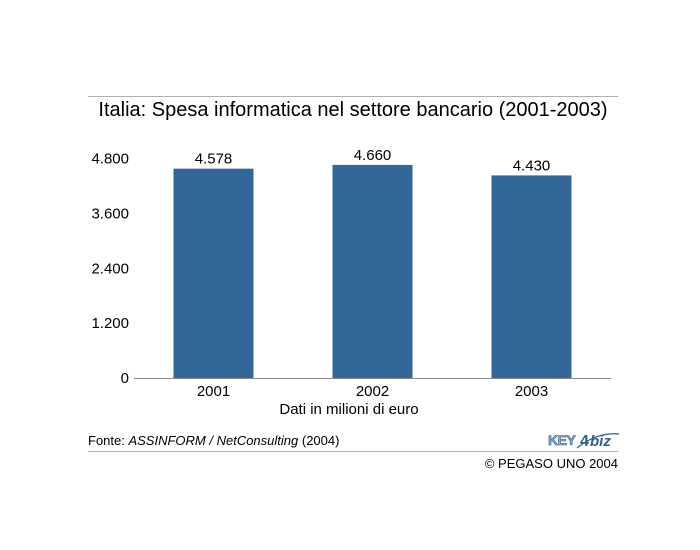 The image size is (700, 550). What do you see at coordinates (319, 440) in the screenshot?
I see `source-year: (2004)` at bounding box center [319, 440].